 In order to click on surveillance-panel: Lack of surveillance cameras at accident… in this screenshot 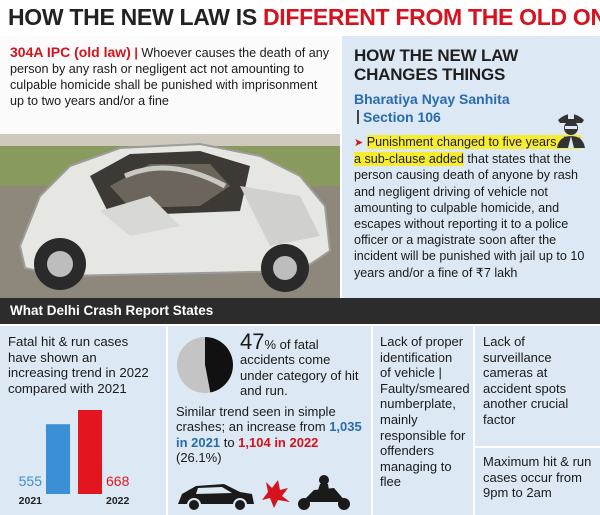, I will do `click(537, 386)`.